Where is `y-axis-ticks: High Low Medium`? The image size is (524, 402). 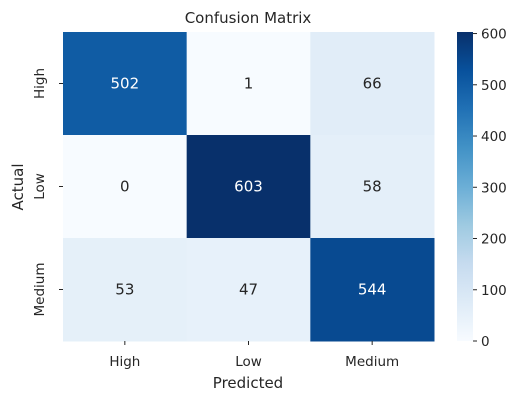
y-axis-ticks: High Low Medium is located at coordinates (47, 192).